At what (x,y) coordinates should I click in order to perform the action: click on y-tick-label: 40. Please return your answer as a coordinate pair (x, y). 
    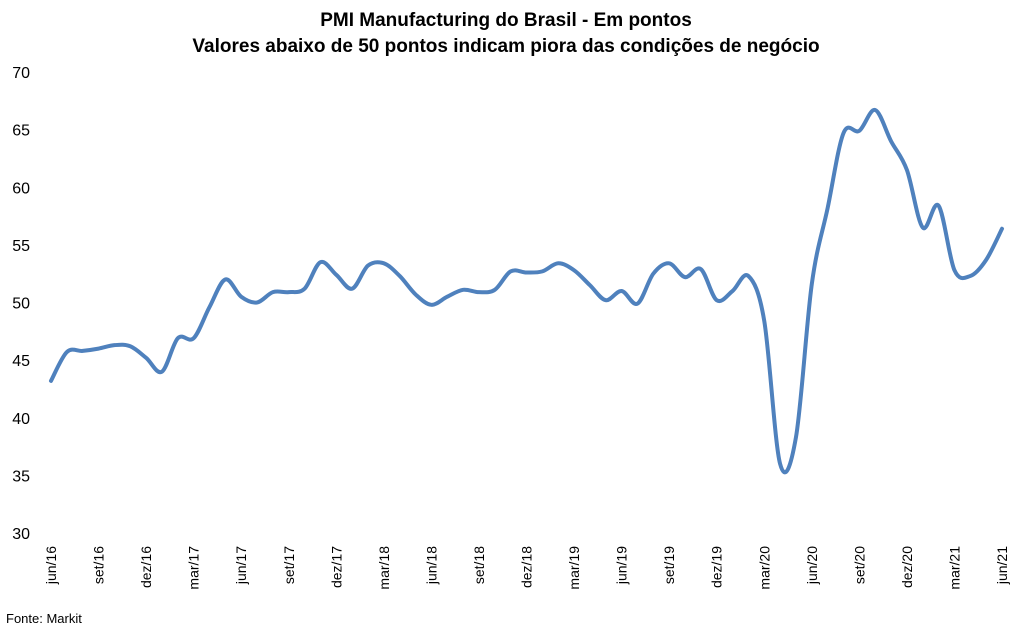
    Looking at the image, I should click on (21, 419).